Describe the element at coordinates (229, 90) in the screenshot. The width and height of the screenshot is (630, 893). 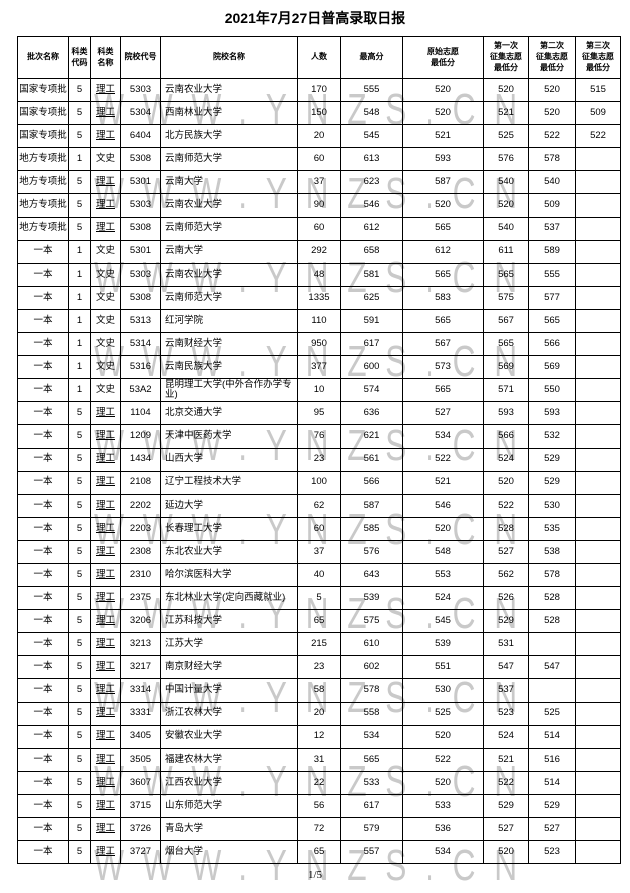
I see `cell-college-name: 云南农业大学` at that location.